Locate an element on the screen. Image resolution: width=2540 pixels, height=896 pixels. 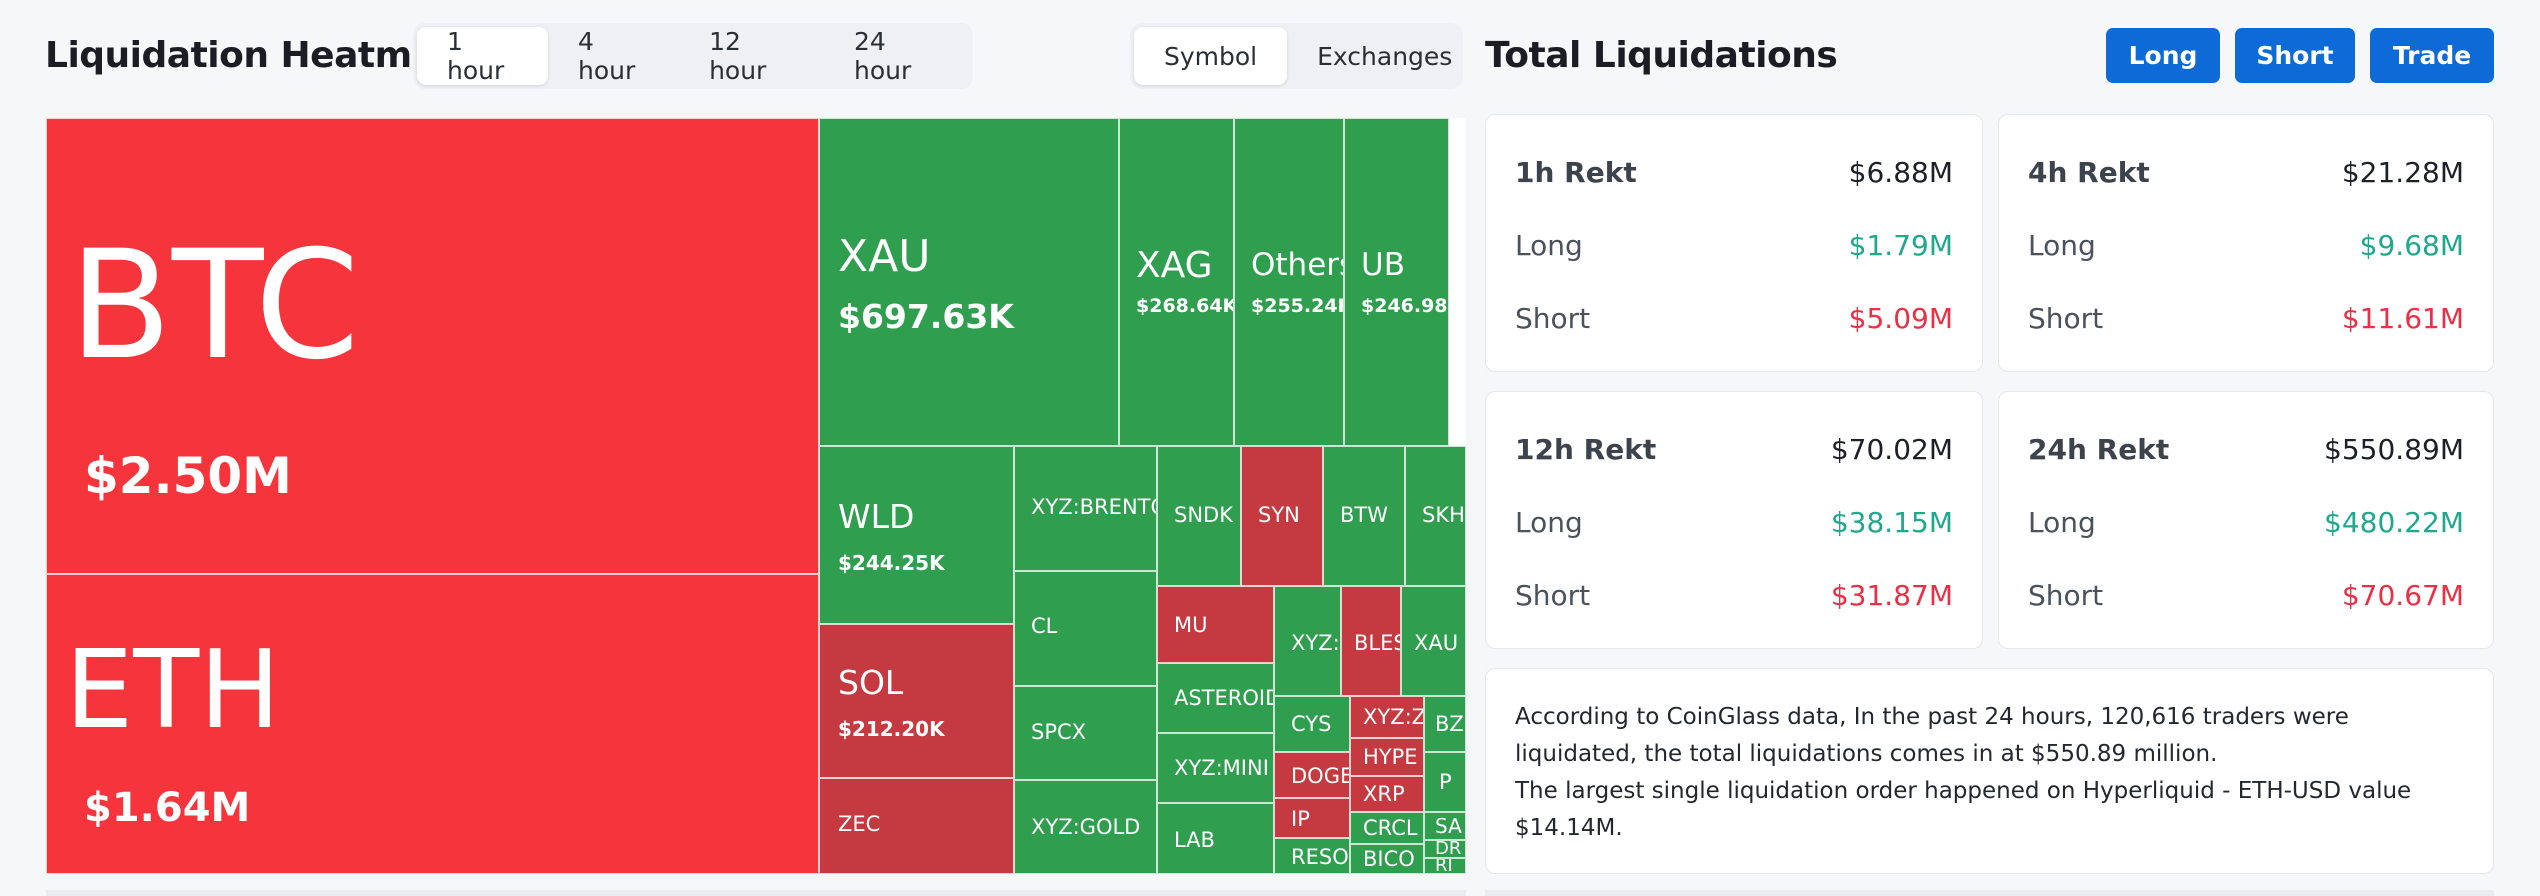
treemap-tile-xyz-brentoil: XYZ:BRENTOIL is located at coordinates (1085, 508).